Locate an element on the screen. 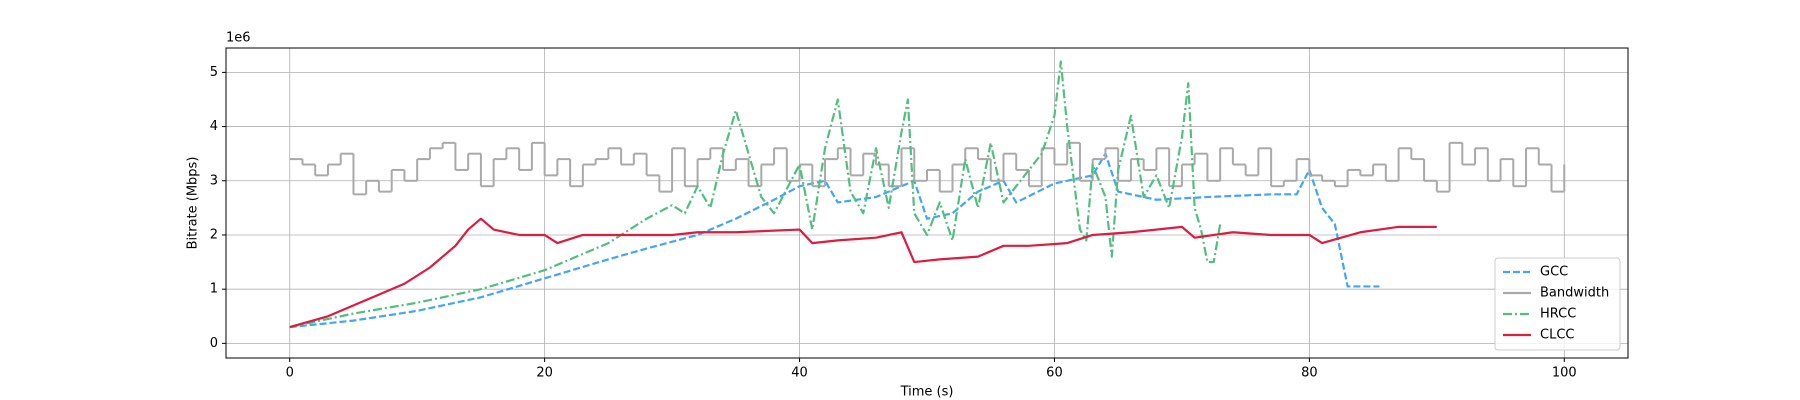 Image resolution: width=1800 pixels, height=400 pixels. y-tick-label: 1 is located at coordinates (214, 289).